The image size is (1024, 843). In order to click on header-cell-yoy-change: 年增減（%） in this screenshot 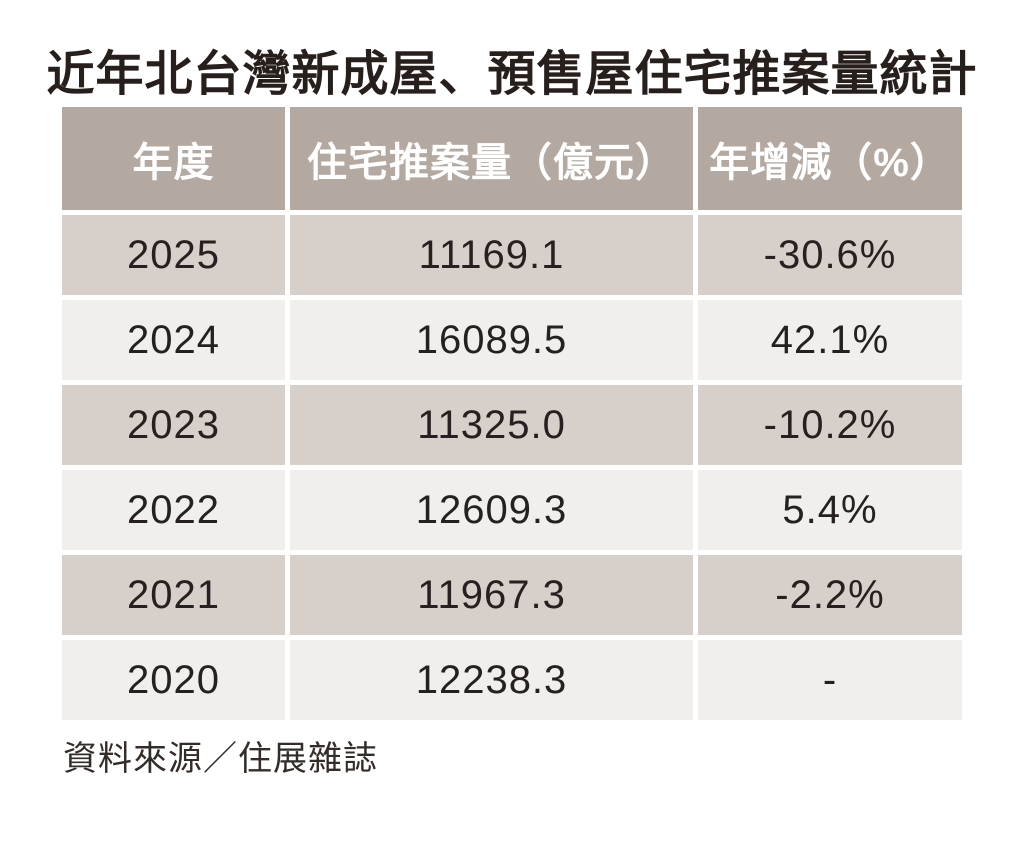, I will do `click(830, 158)`.